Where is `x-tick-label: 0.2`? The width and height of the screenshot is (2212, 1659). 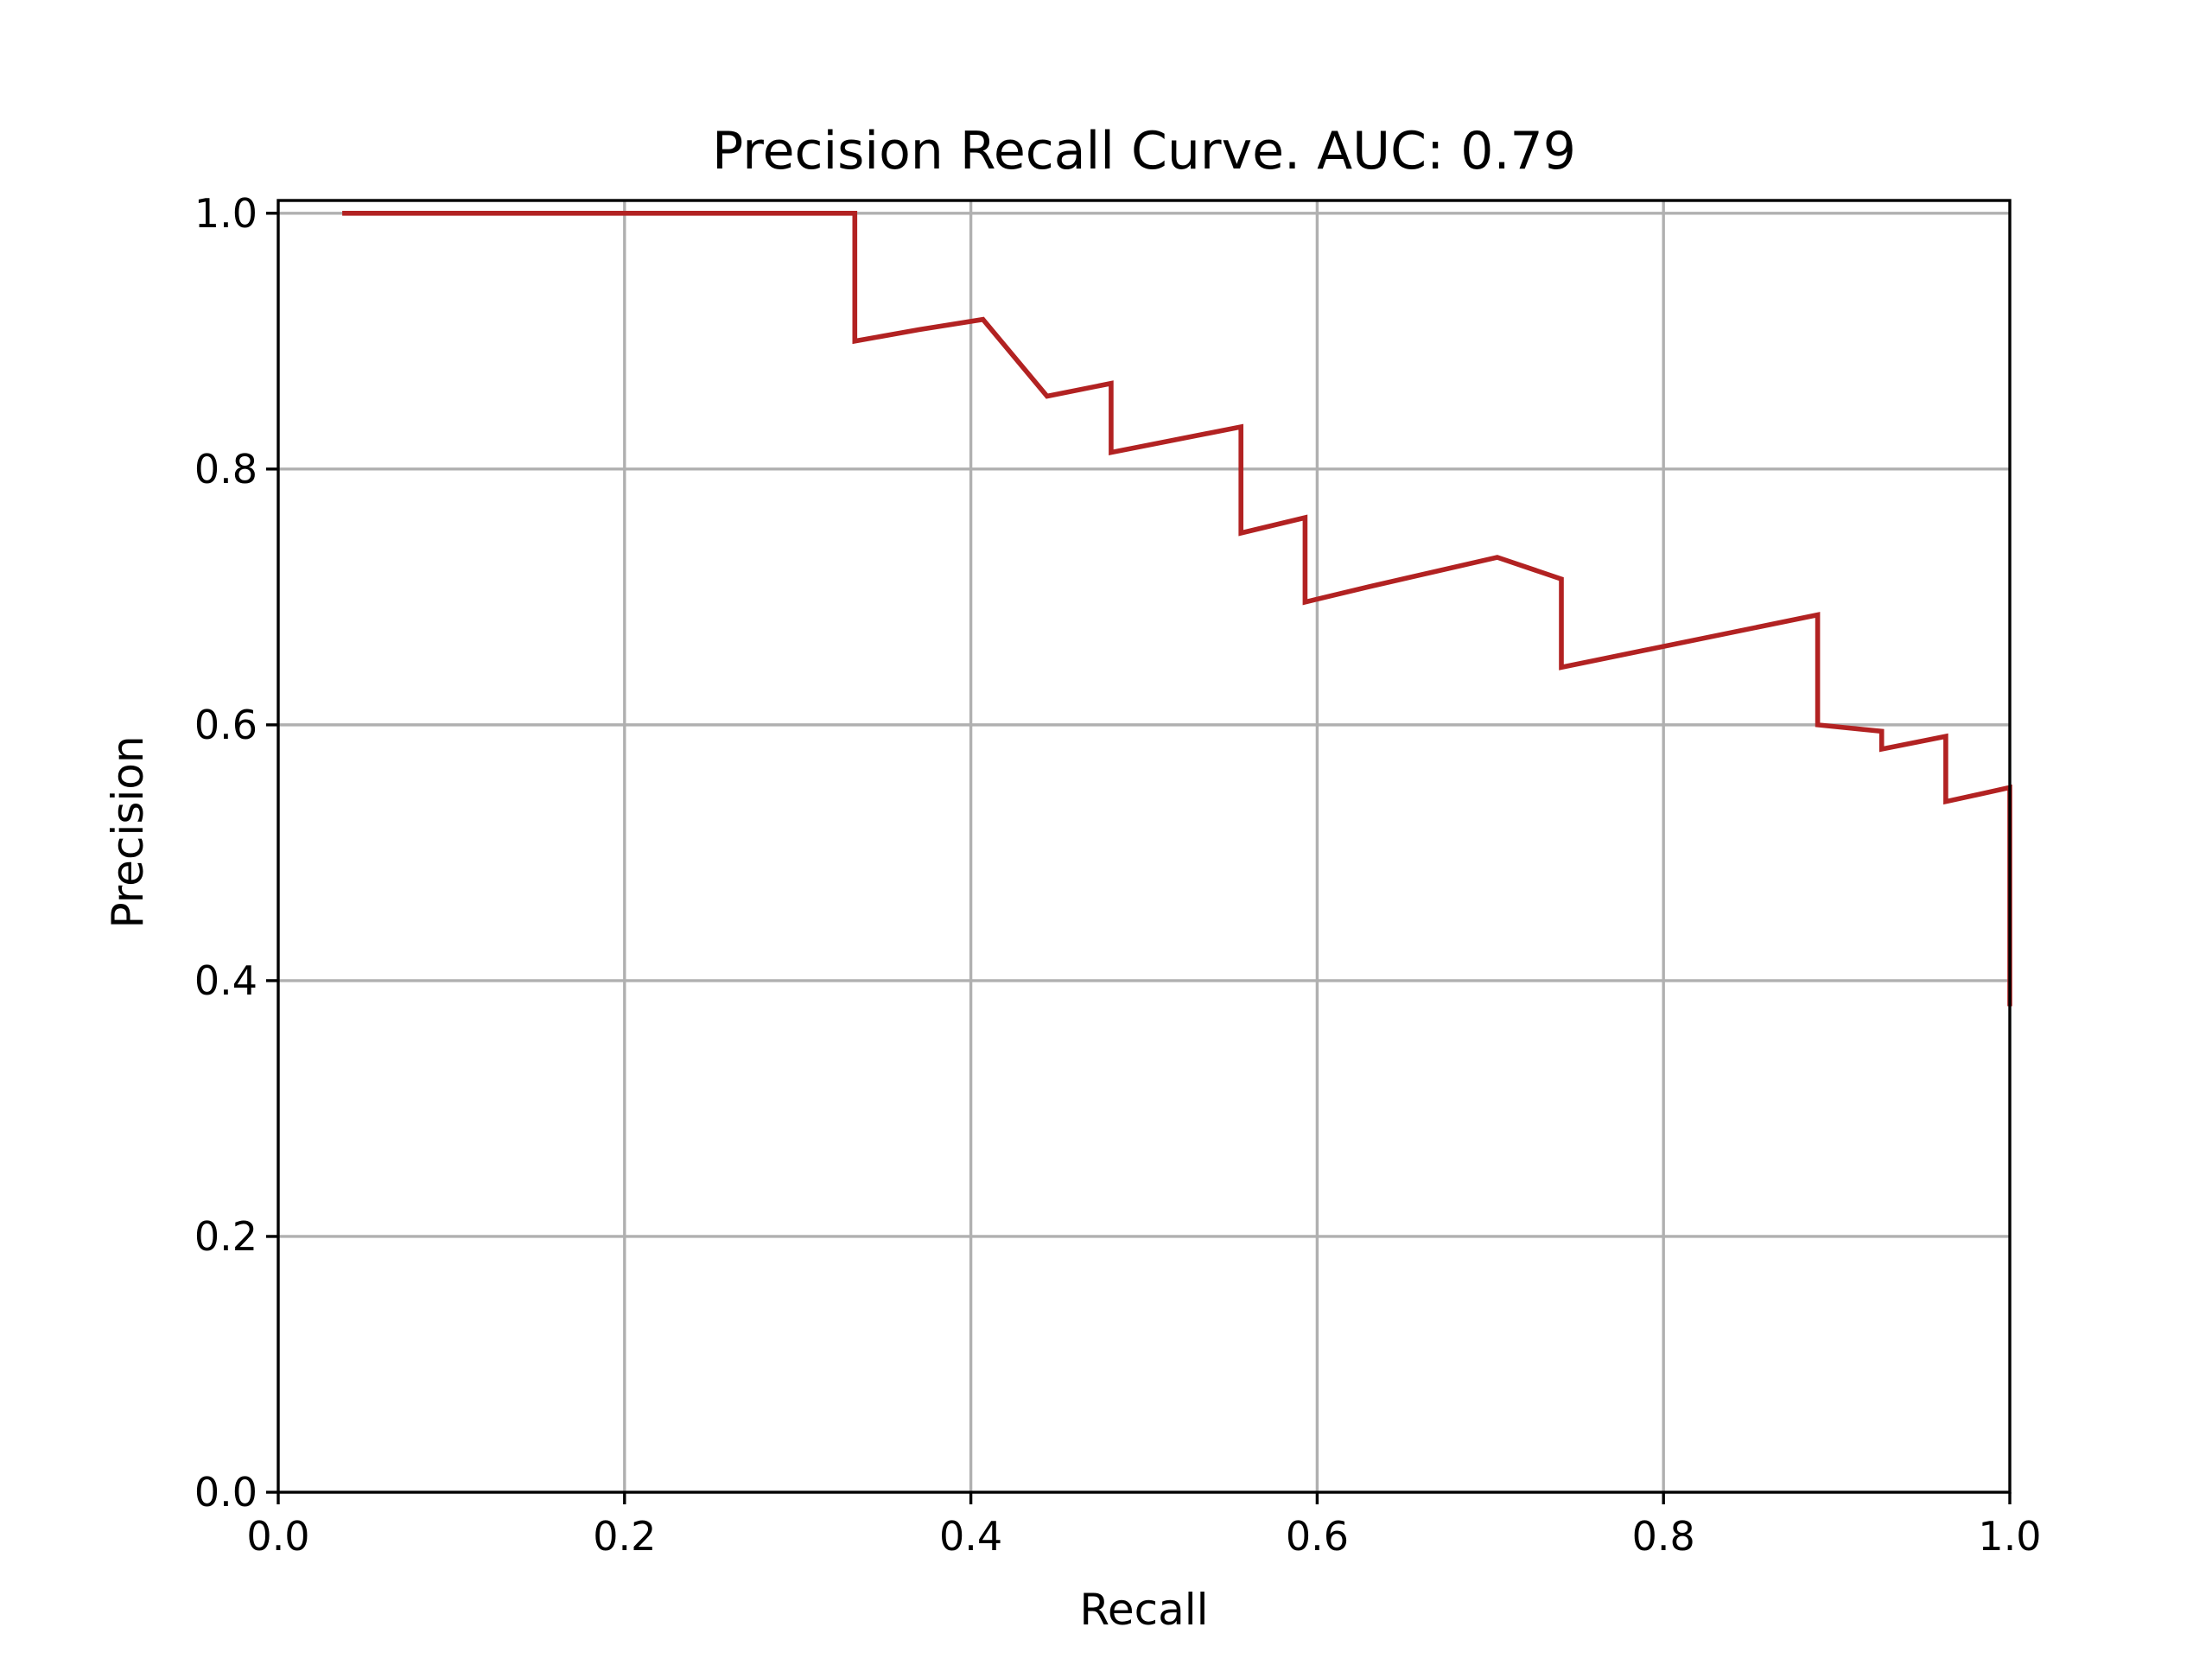
x-tick-label: 0.2 is located at coordinates (624, 1536).